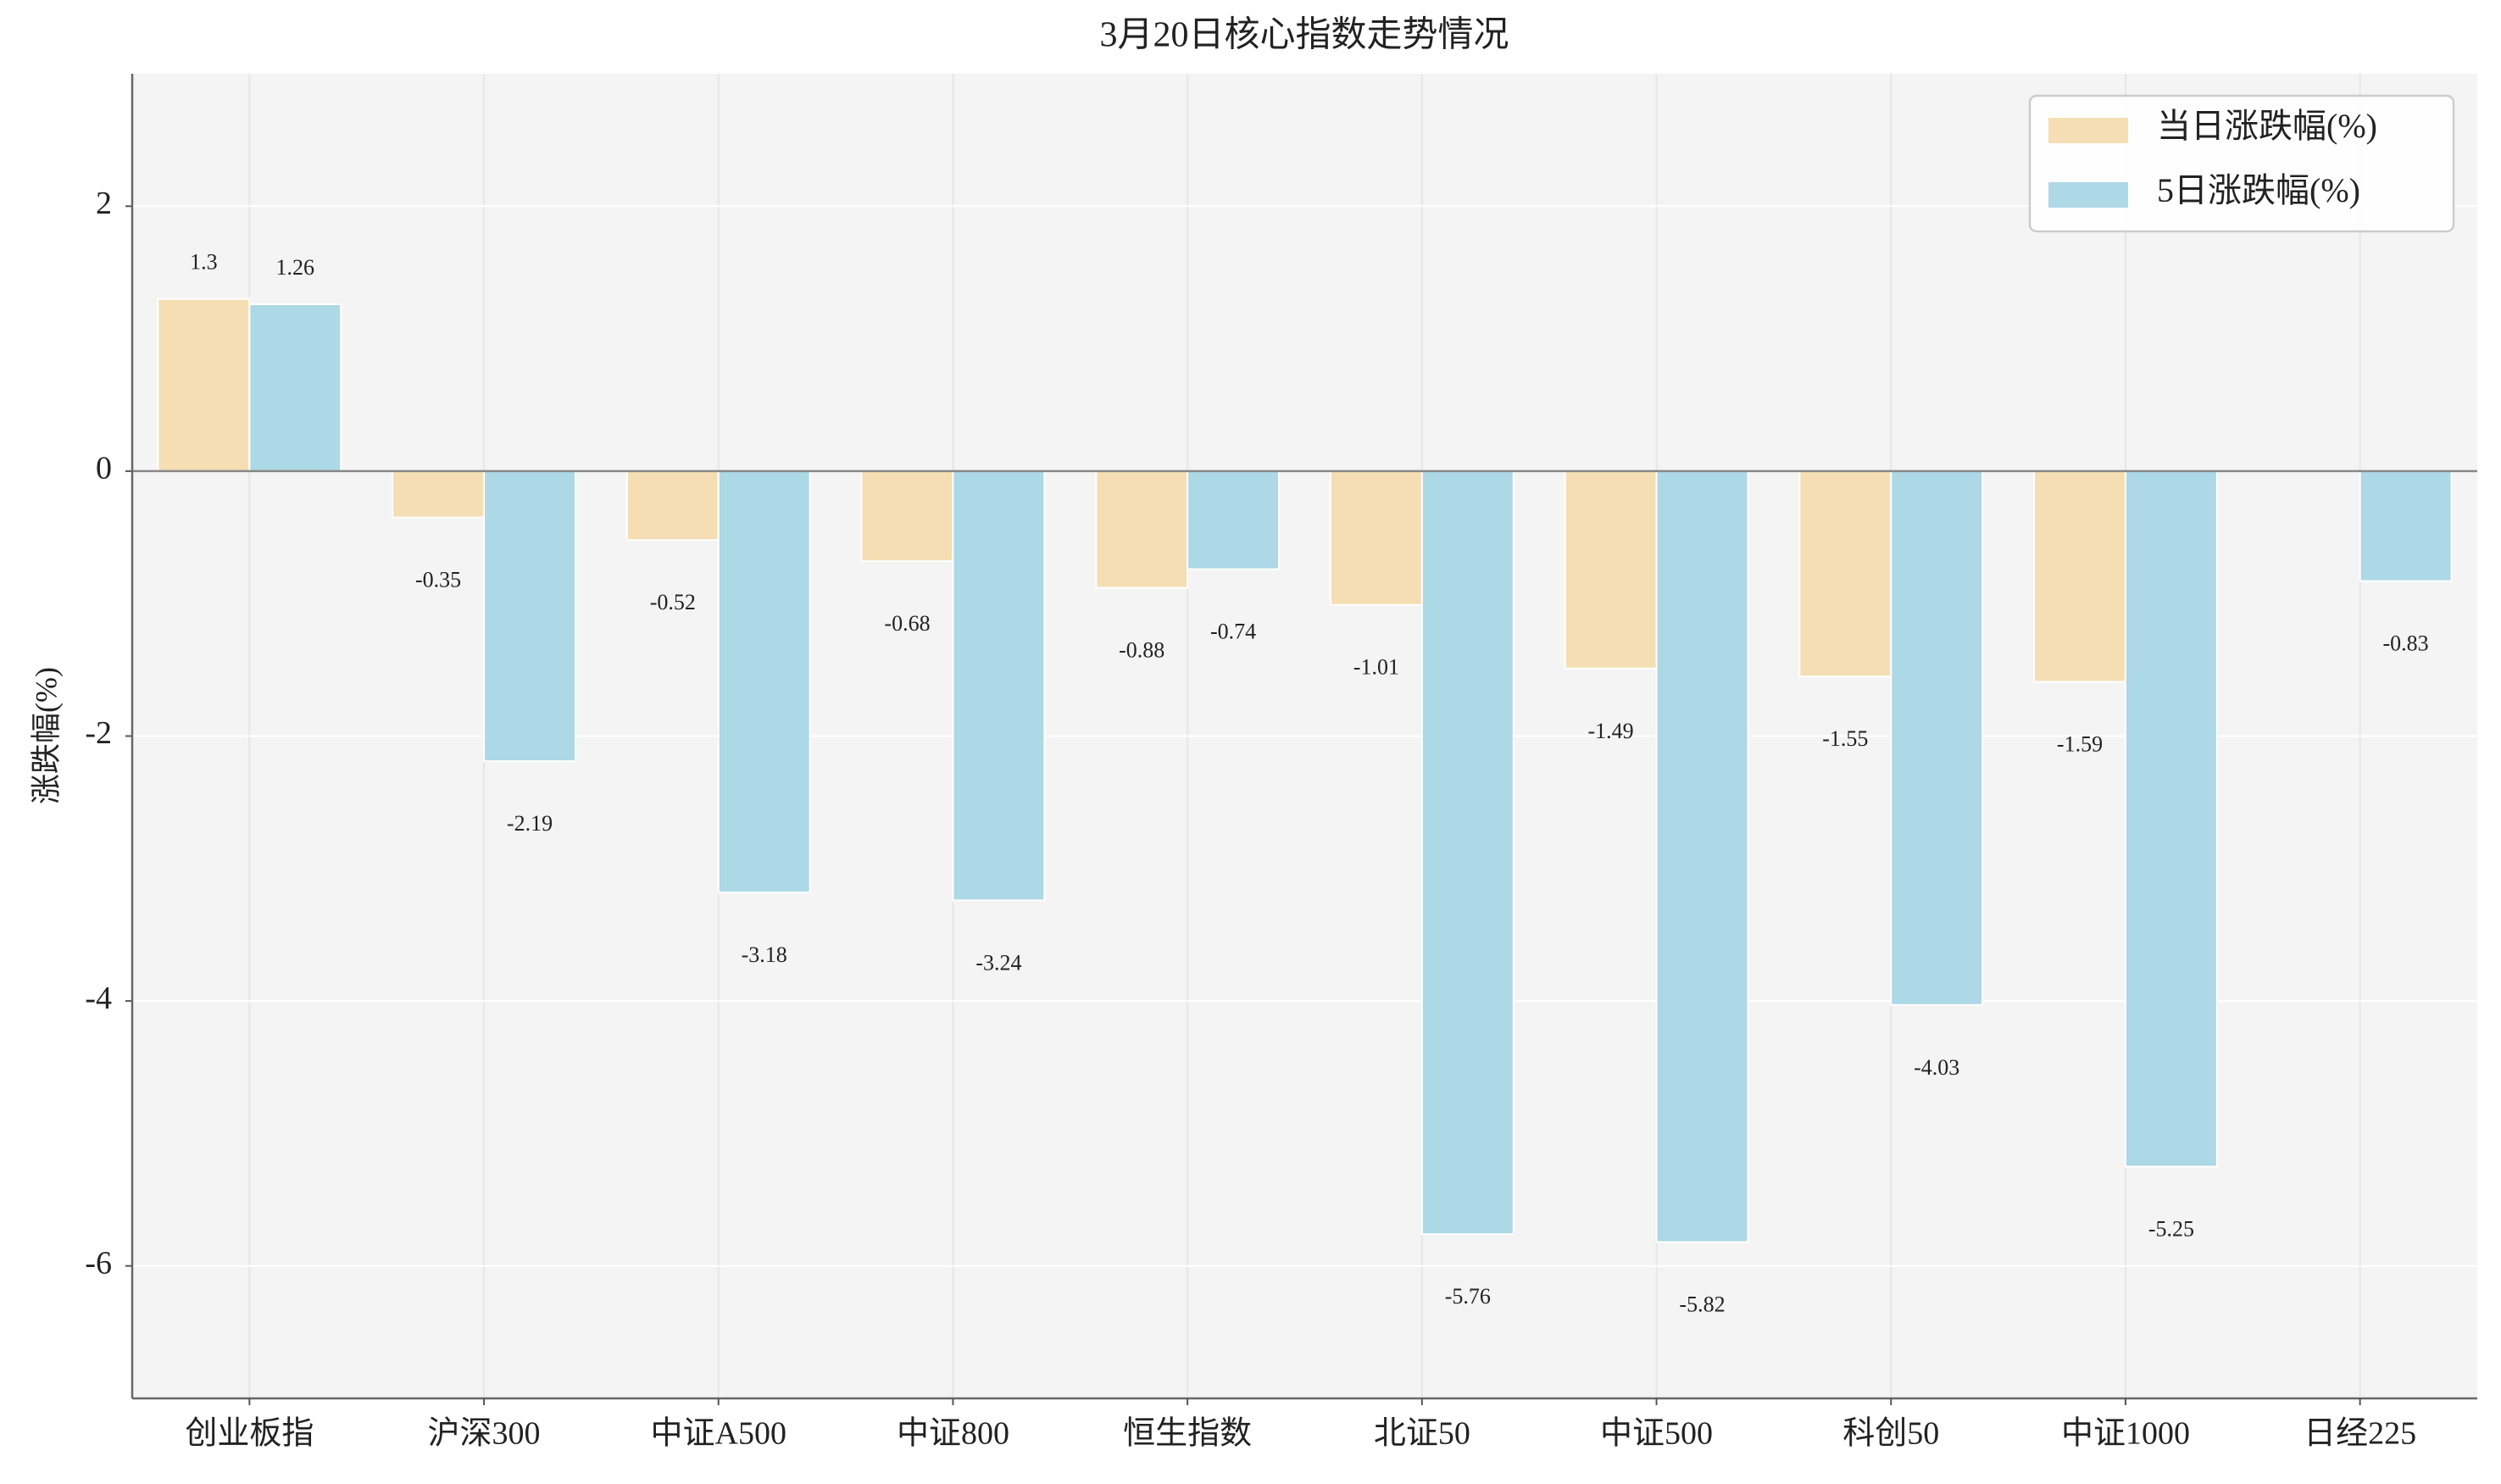 This screenshot has width=2501, height=1484. I want to click on data-label: 1.3, so click(204, 263).